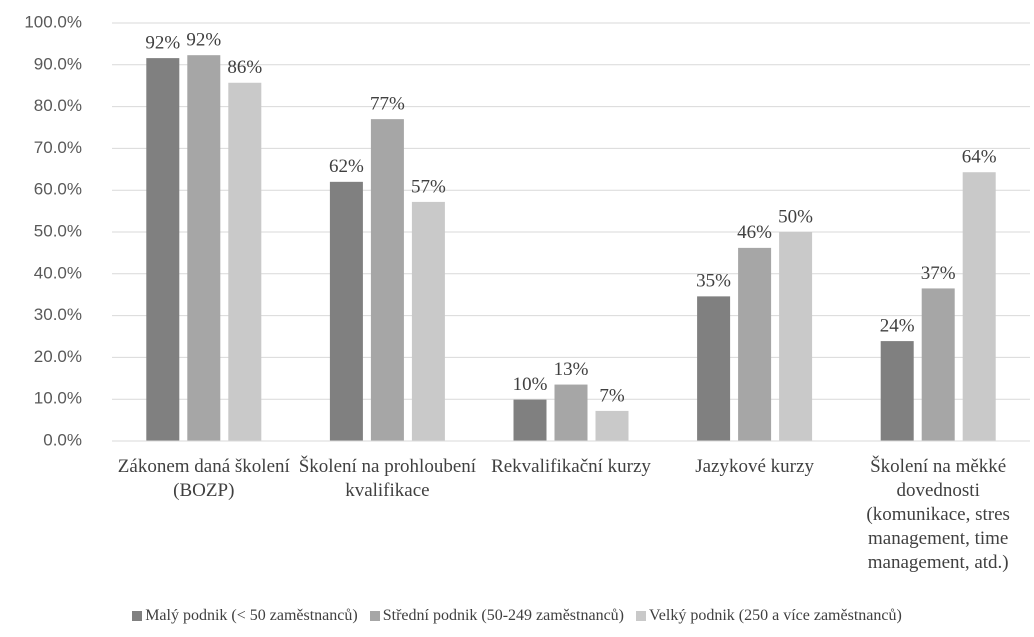  I want to click on y-tick-label: 80.0%, so click(58, 105).